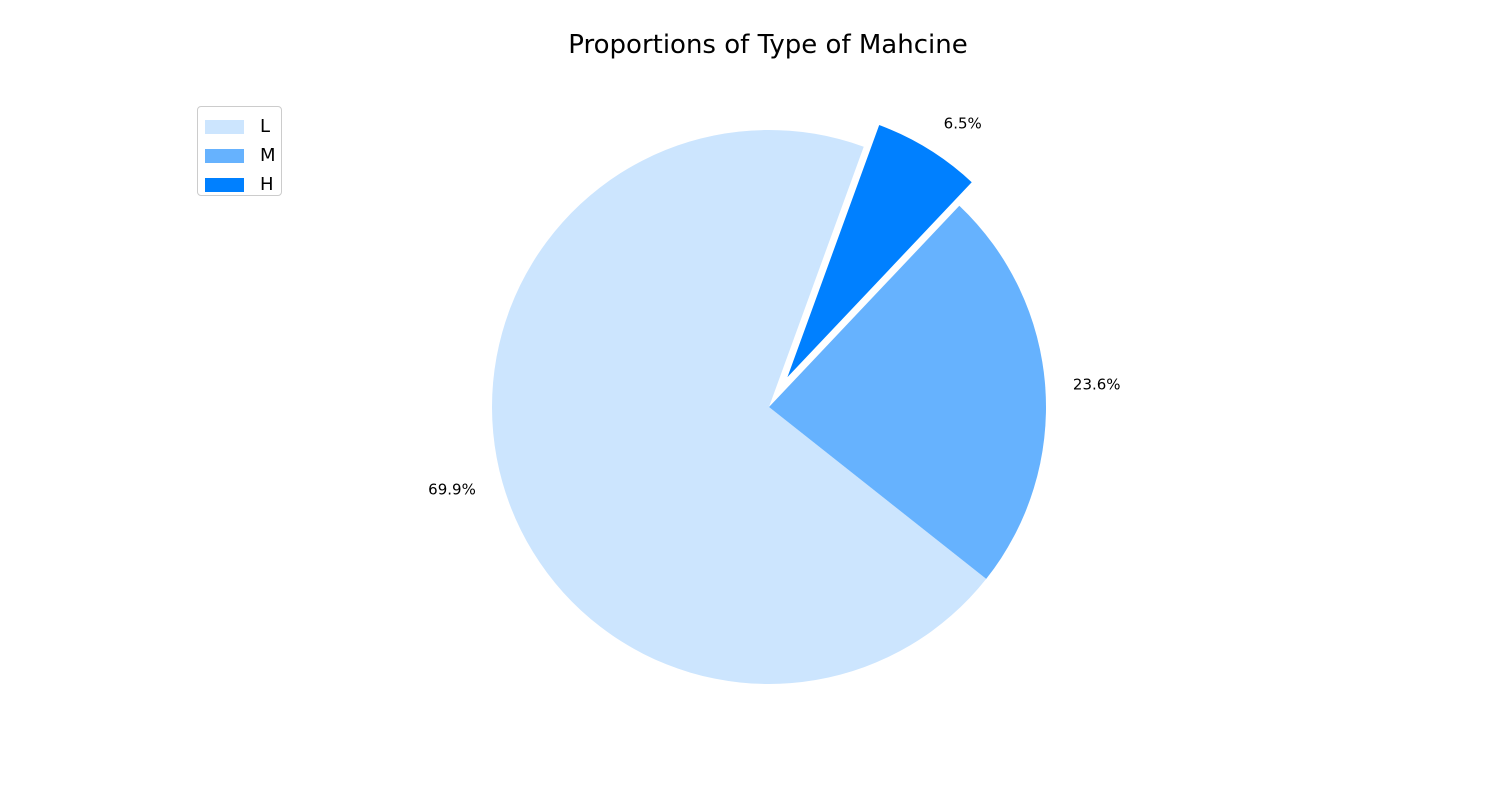  Describe the element at coordinates (907, 392) in the screenshot. I see `pie-slice-m` at that location.